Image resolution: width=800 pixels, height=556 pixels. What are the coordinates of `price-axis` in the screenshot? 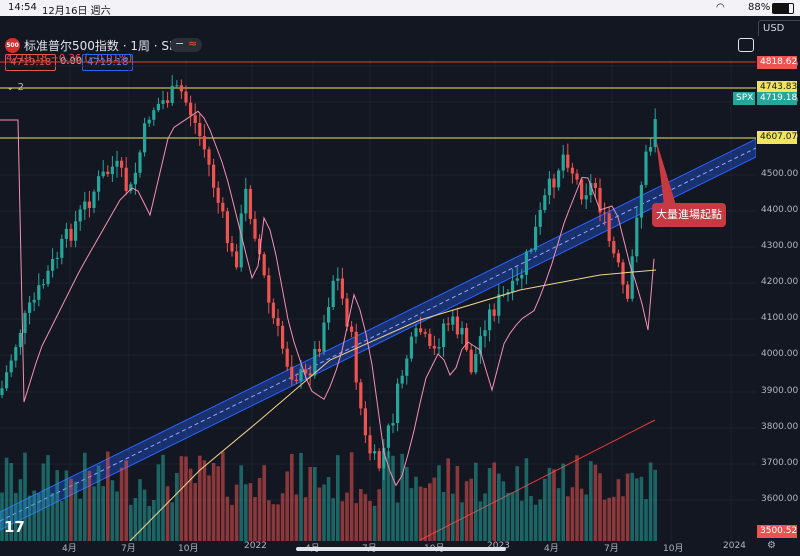 It's located at (778, 288).